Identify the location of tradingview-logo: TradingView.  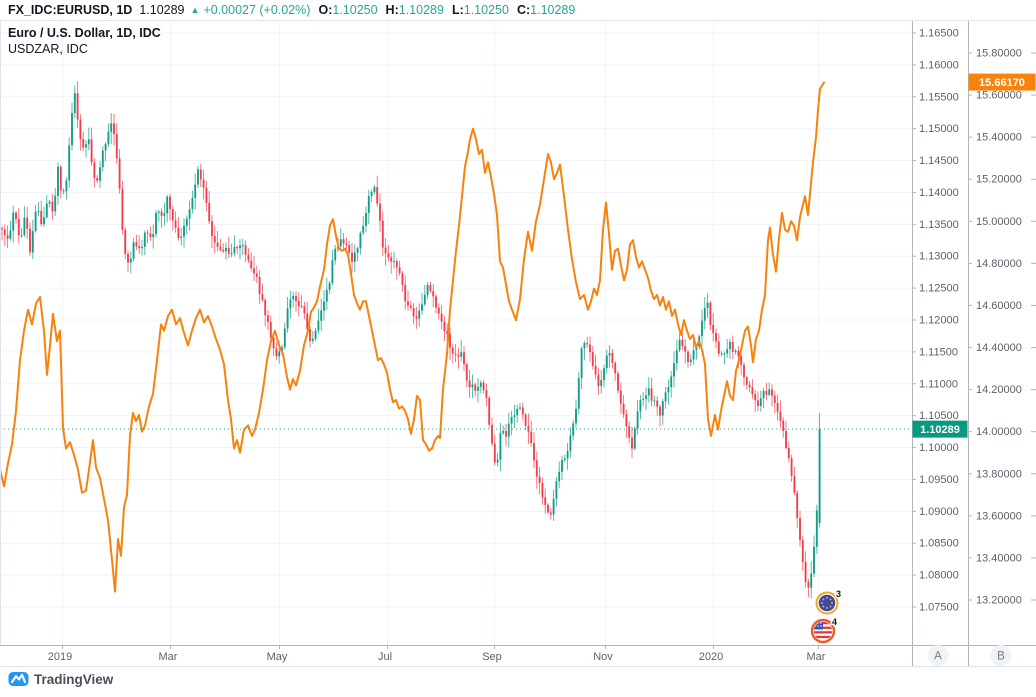
(60, 679).